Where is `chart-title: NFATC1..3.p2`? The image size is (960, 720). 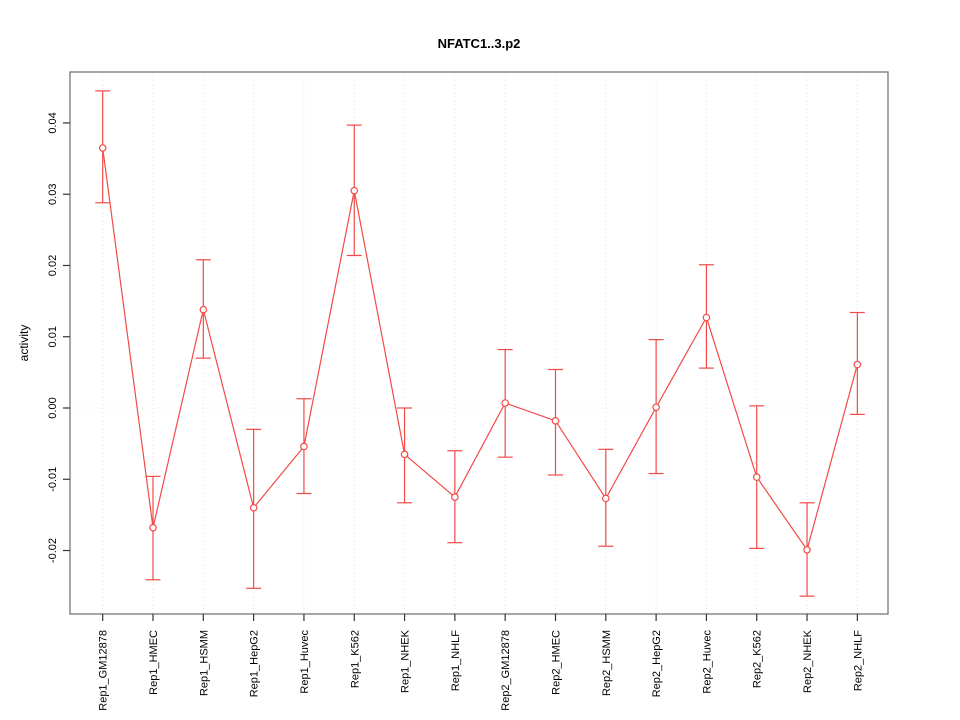
chart-title: NFATC1..3.p2 is located at coordinates (479, 43).